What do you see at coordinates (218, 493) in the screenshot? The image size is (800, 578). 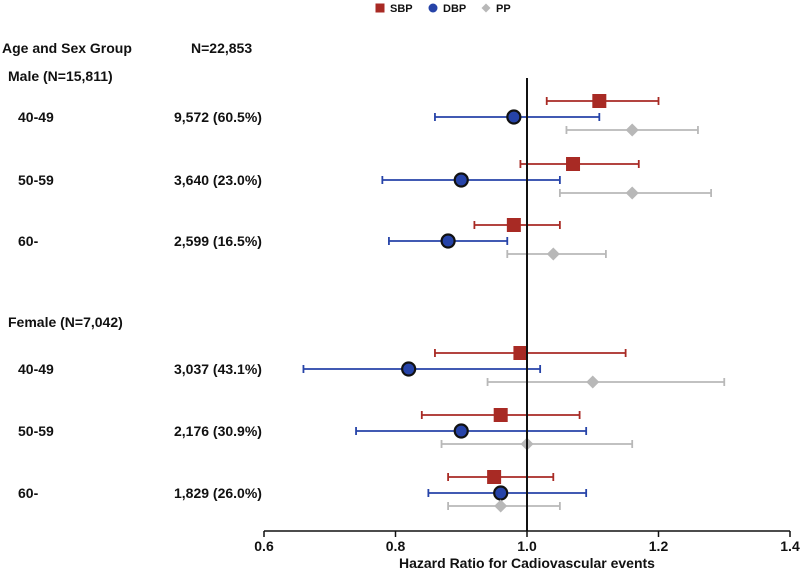 I see `row-n-label: 1,829 (26.0%)` at bounding box center [218, 493].